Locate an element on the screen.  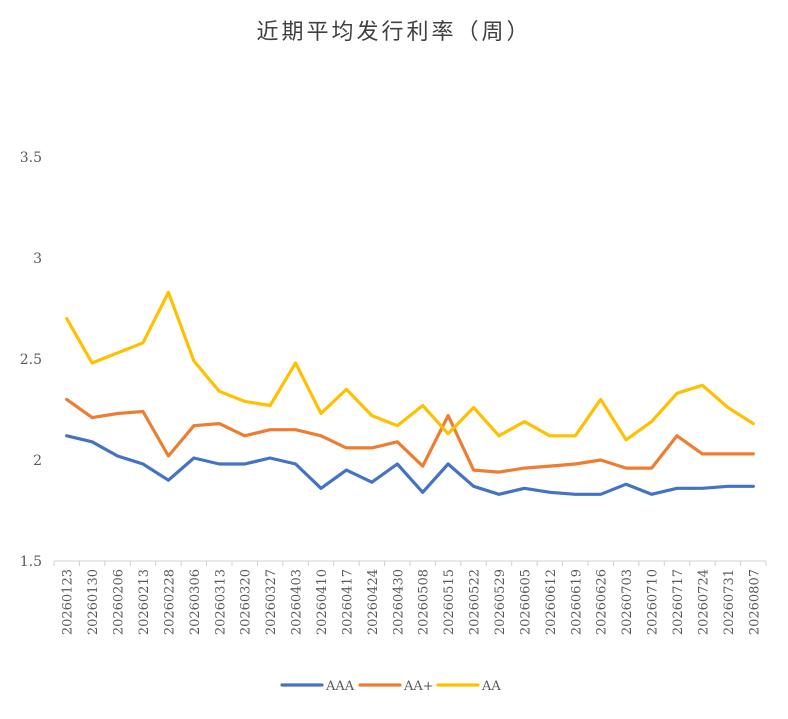
x-tick-label: 20260703 is located at coordinates (627, 602).